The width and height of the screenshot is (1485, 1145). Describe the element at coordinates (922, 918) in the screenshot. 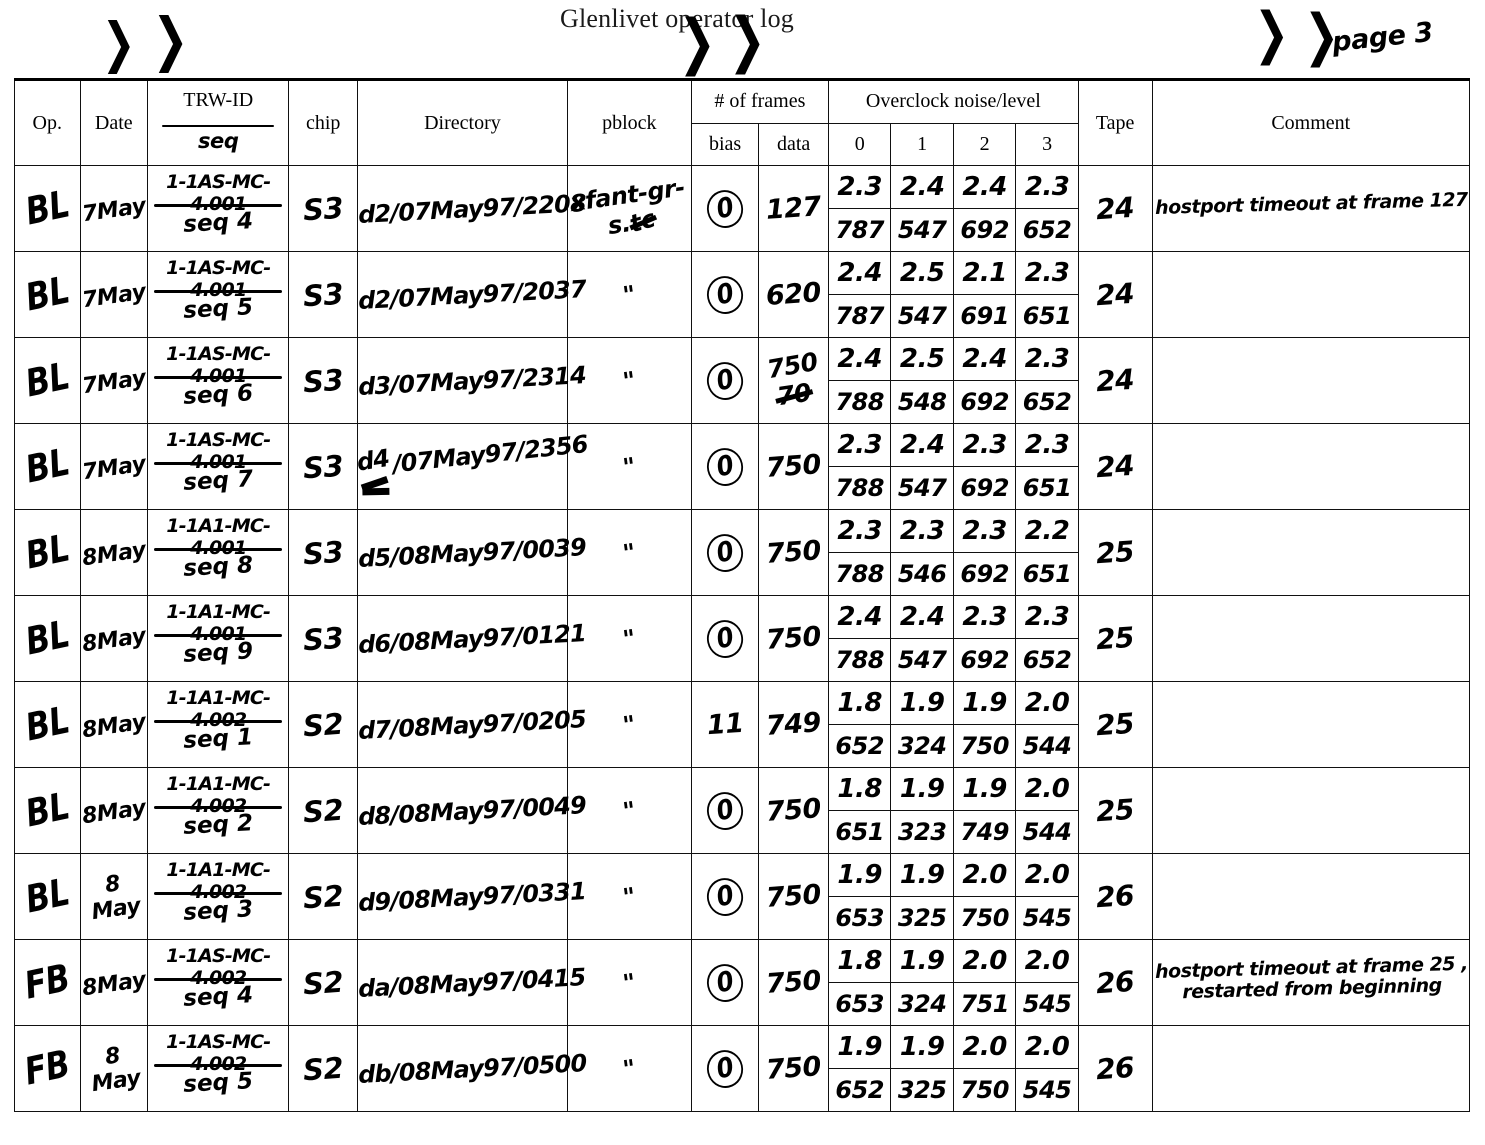

I see `overclock-level-value: 325` at that location.